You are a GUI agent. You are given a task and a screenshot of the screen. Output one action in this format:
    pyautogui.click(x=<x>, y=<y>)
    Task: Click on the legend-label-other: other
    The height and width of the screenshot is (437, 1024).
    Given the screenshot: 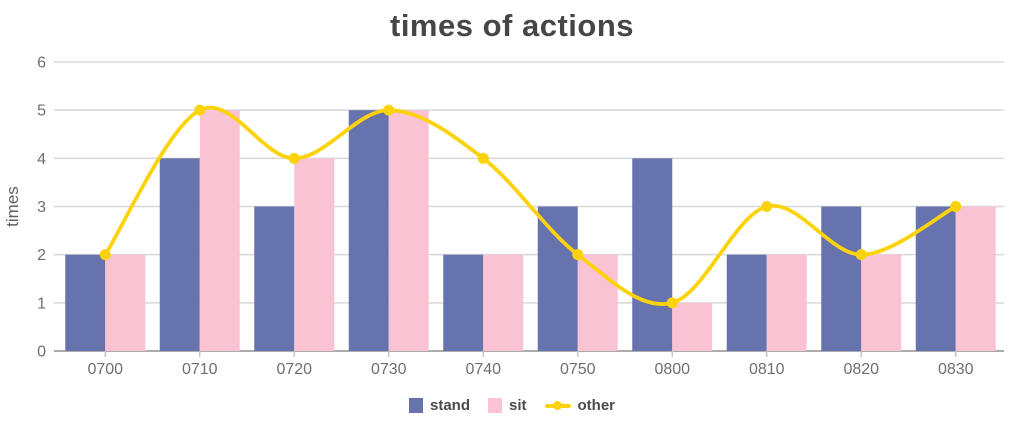 What is the action you would take?
    pyautogui.click(x=596, y=405)
    